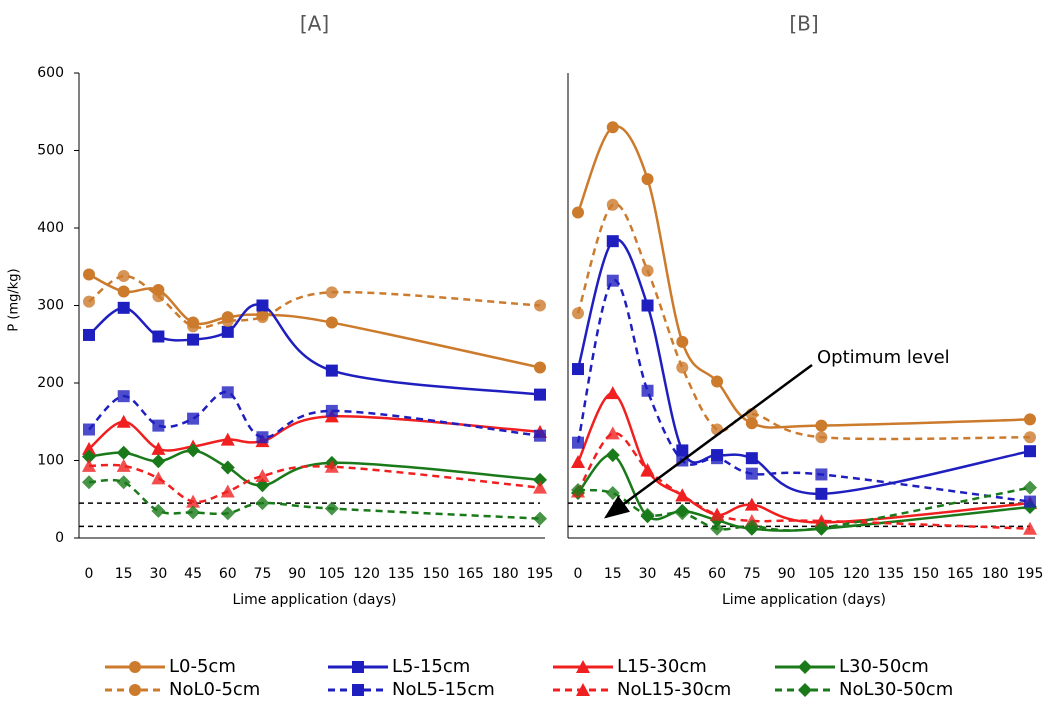  I want to click on legend-label: NoL0-5cm, so click(214, 689).